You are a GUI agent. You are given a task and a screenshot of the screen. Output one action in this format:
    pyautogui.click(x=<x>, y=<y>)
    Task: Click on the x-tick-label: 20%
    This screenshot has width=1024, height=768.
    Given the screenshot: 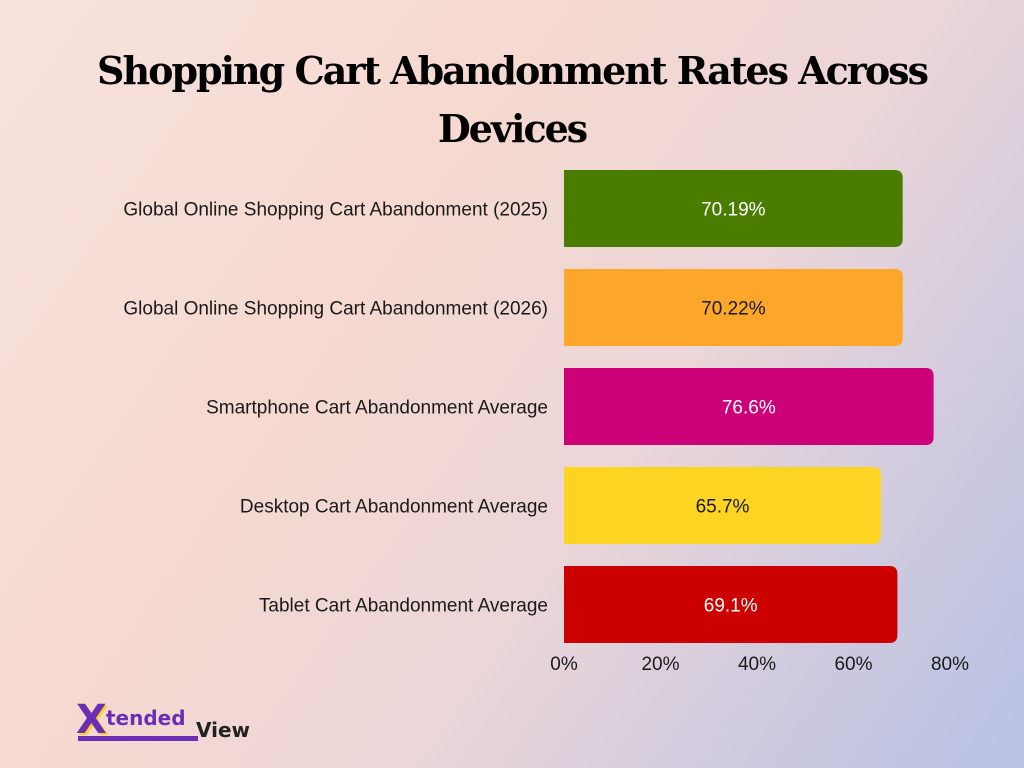 What is the action you would take?
    pyautogui.click(x=660, y=664)
    